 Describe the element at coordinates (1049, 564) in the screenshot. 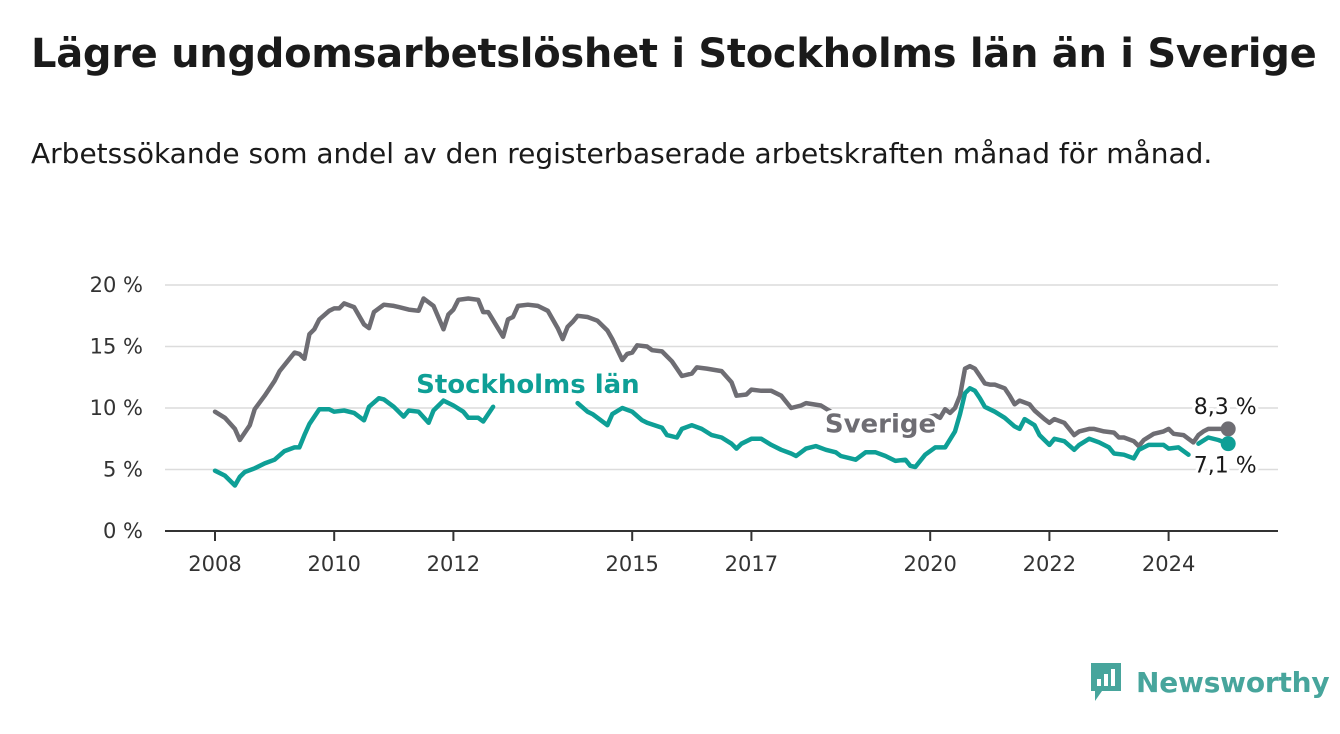

I see `x-tick-label: 2022` at that location.